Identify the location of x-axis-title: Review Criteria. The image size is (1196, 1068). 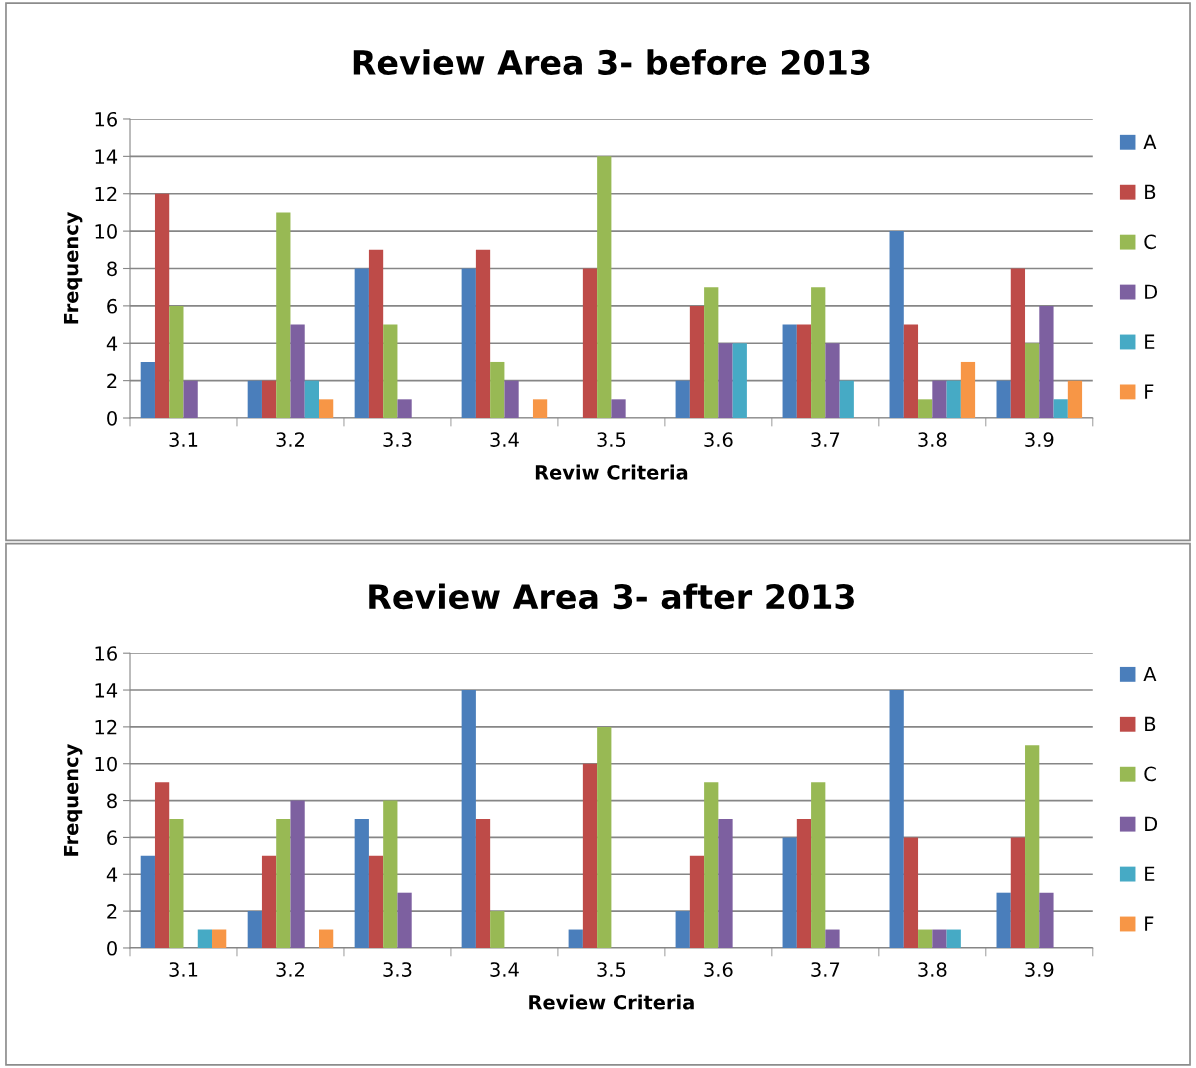
(611, 1002).